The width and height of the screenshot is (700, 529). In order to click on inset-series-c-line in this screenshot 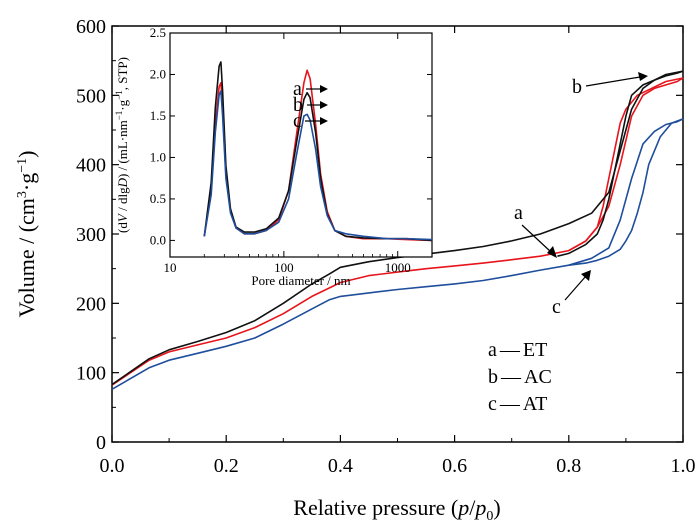, I will do `click(318, 165)`.